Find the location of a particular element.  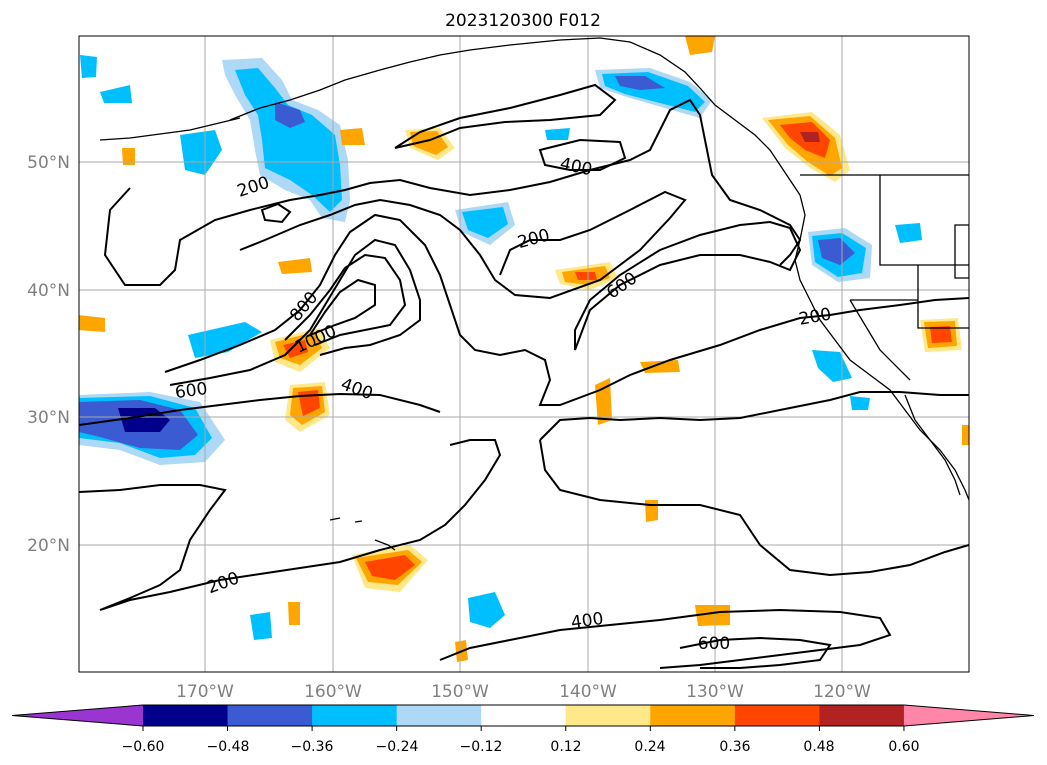

contour-400-se is located at coordinates (665, 638).